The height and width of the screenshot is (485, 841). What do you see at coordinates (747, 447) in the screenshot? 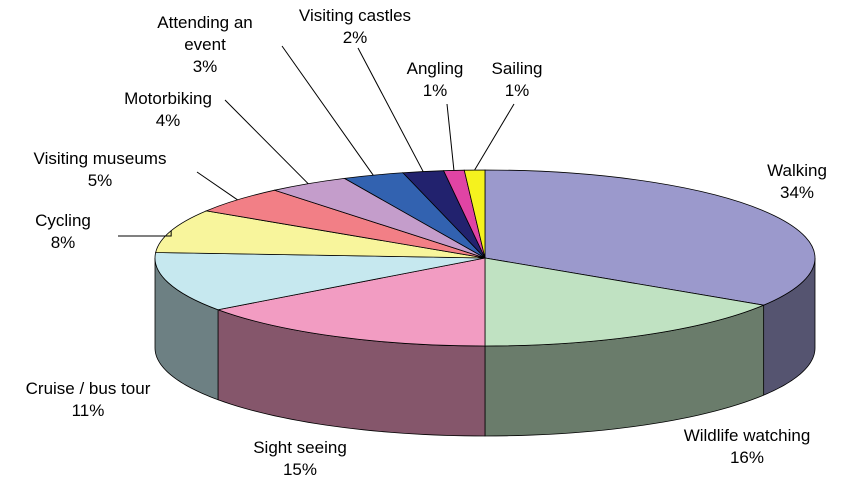
I see `slice-label: Wildlife watching 16%` at bounding box center [747, 447].